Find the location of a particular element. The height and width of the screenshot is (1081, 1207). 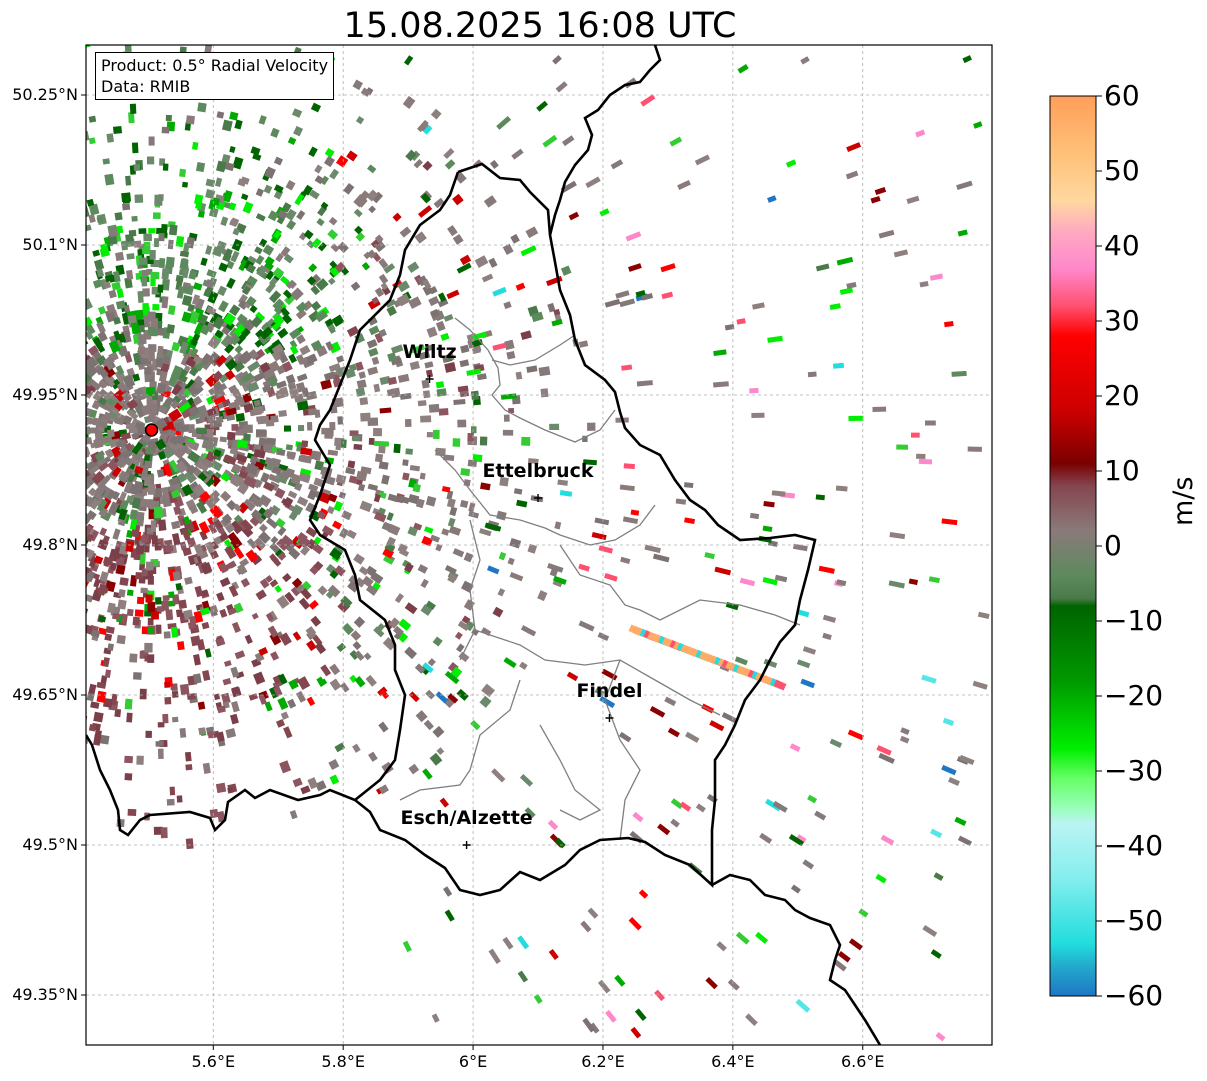

colorbar-tick-marks is located at coordinates (1099, 546).